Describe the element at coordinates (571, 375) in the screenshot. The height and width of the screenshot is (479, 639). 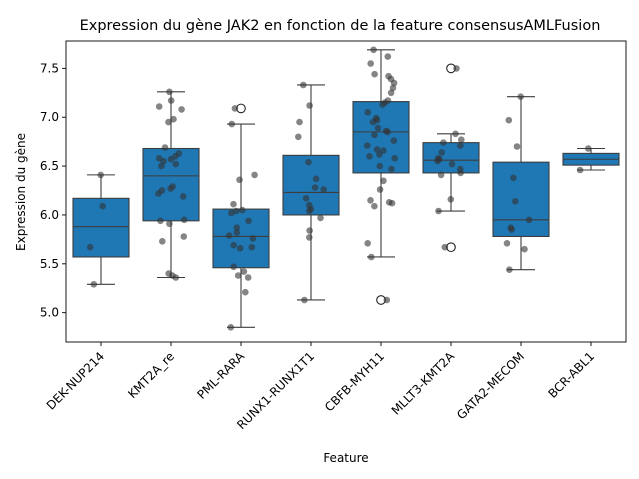
I see `x-tick-label: BCR-ABL1` at that location.